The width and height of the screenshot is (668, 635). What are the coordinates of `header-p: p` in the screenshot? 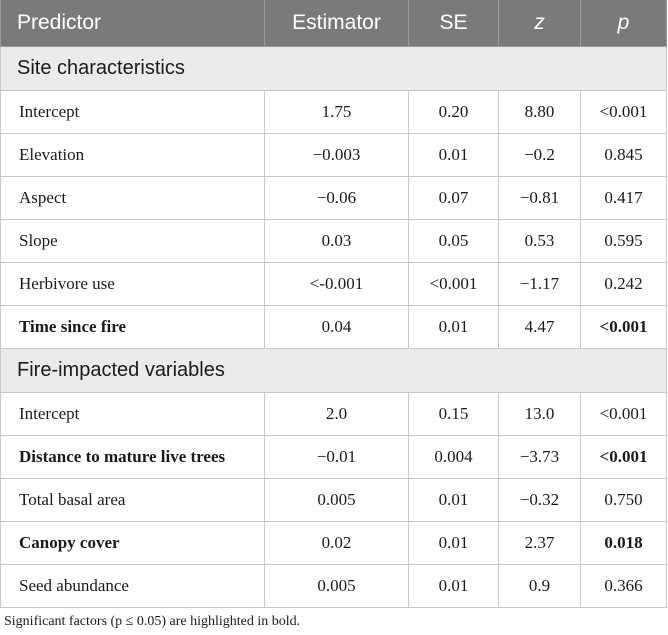 It's located at (623, 23).